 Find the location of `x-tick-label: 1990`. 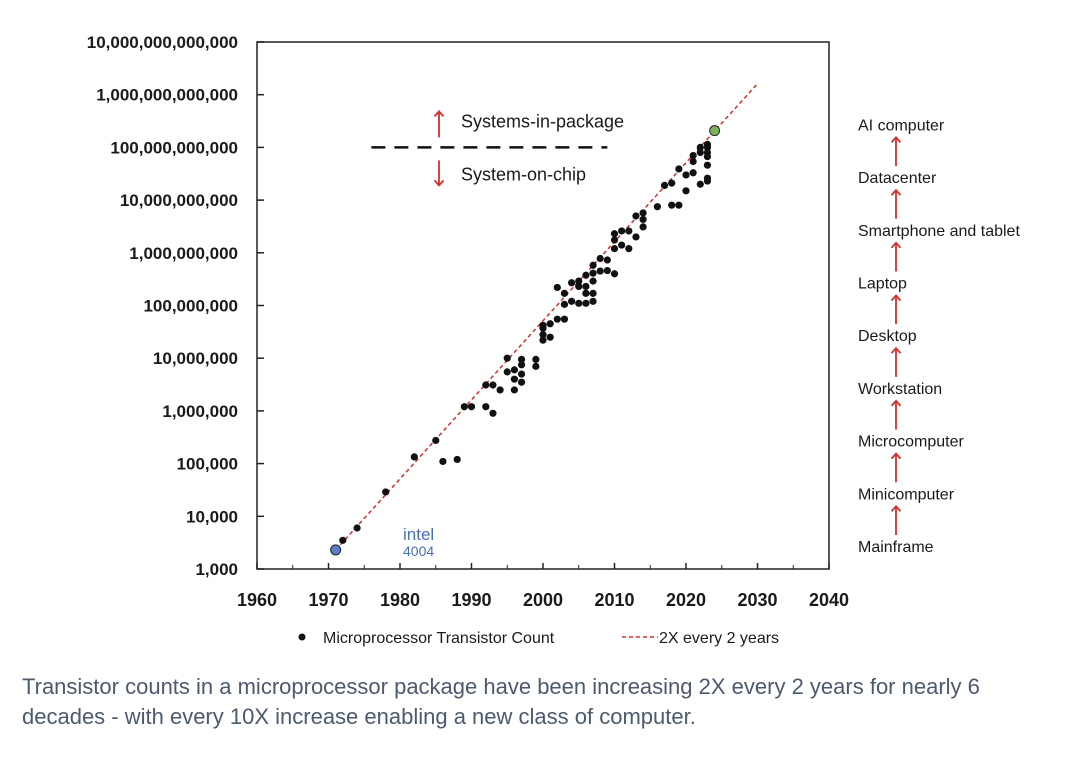

x-tick-label: 1990 is located at coordinates (471, 600).